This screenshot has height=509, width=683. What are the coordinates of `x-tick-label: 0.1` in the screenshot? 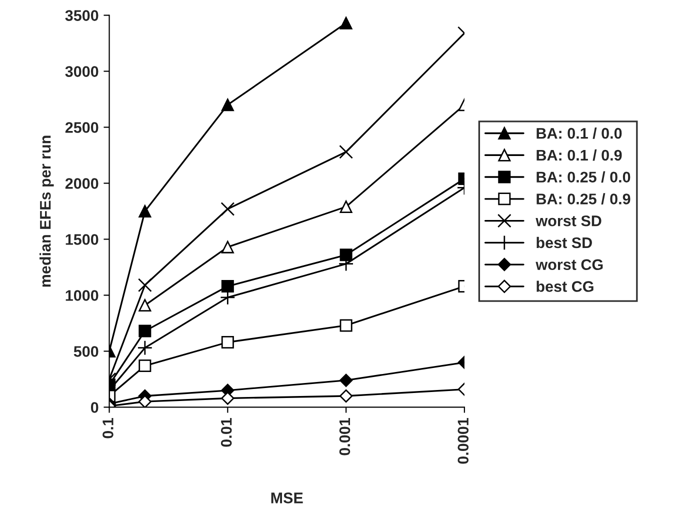 It's located at (108, 428).